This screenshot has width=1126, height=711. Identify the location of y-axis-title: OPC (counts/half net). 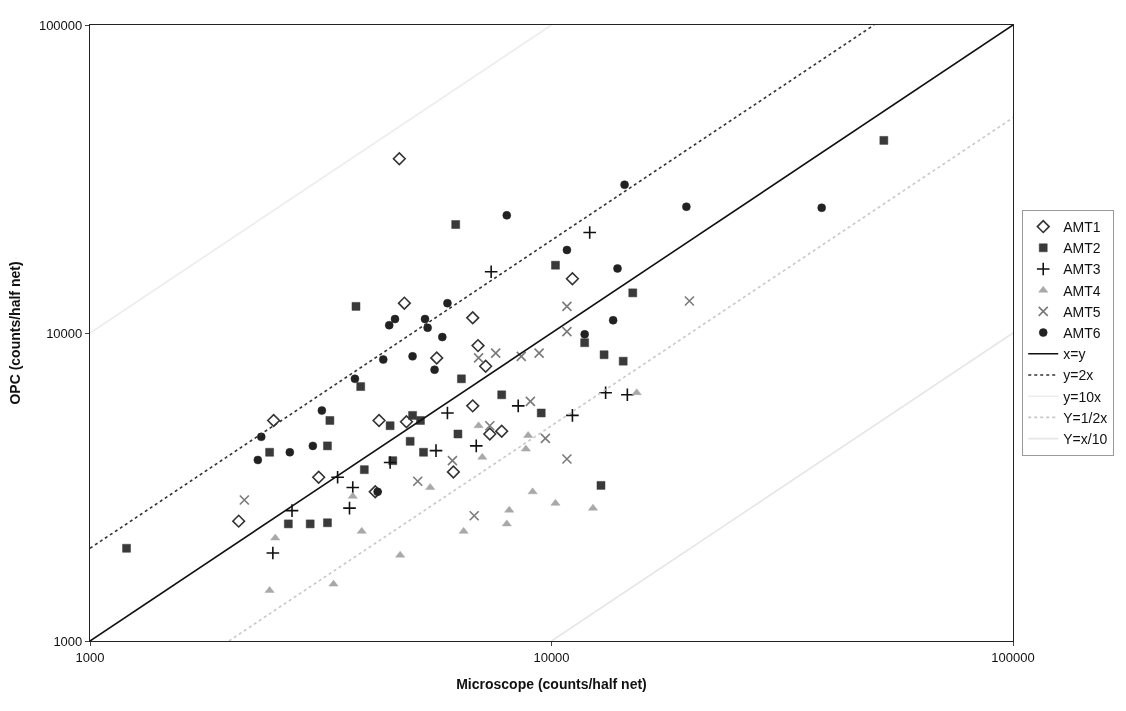
(14, 333).